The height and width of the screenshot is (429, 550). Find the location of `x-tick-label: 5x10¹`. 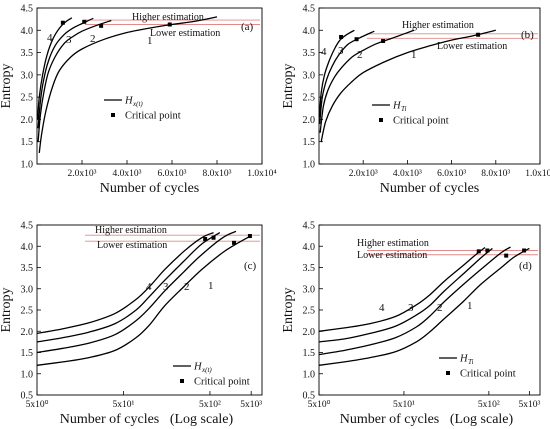

x-tick-label: 5x10¹ is located at coordinates (404, 405).